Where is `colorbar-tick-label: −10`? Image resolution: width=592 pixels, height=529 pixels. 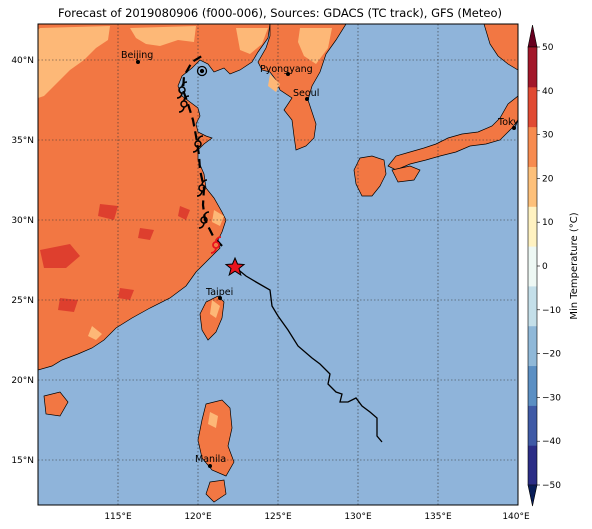
colorbar-tick-label: −10 is located at coordinates (551, 311).